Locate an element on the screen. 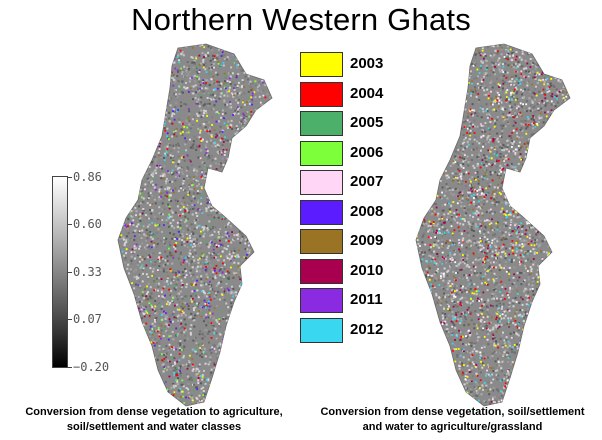  legend-item-2011: 2011 is located at coordinates (355, 302).